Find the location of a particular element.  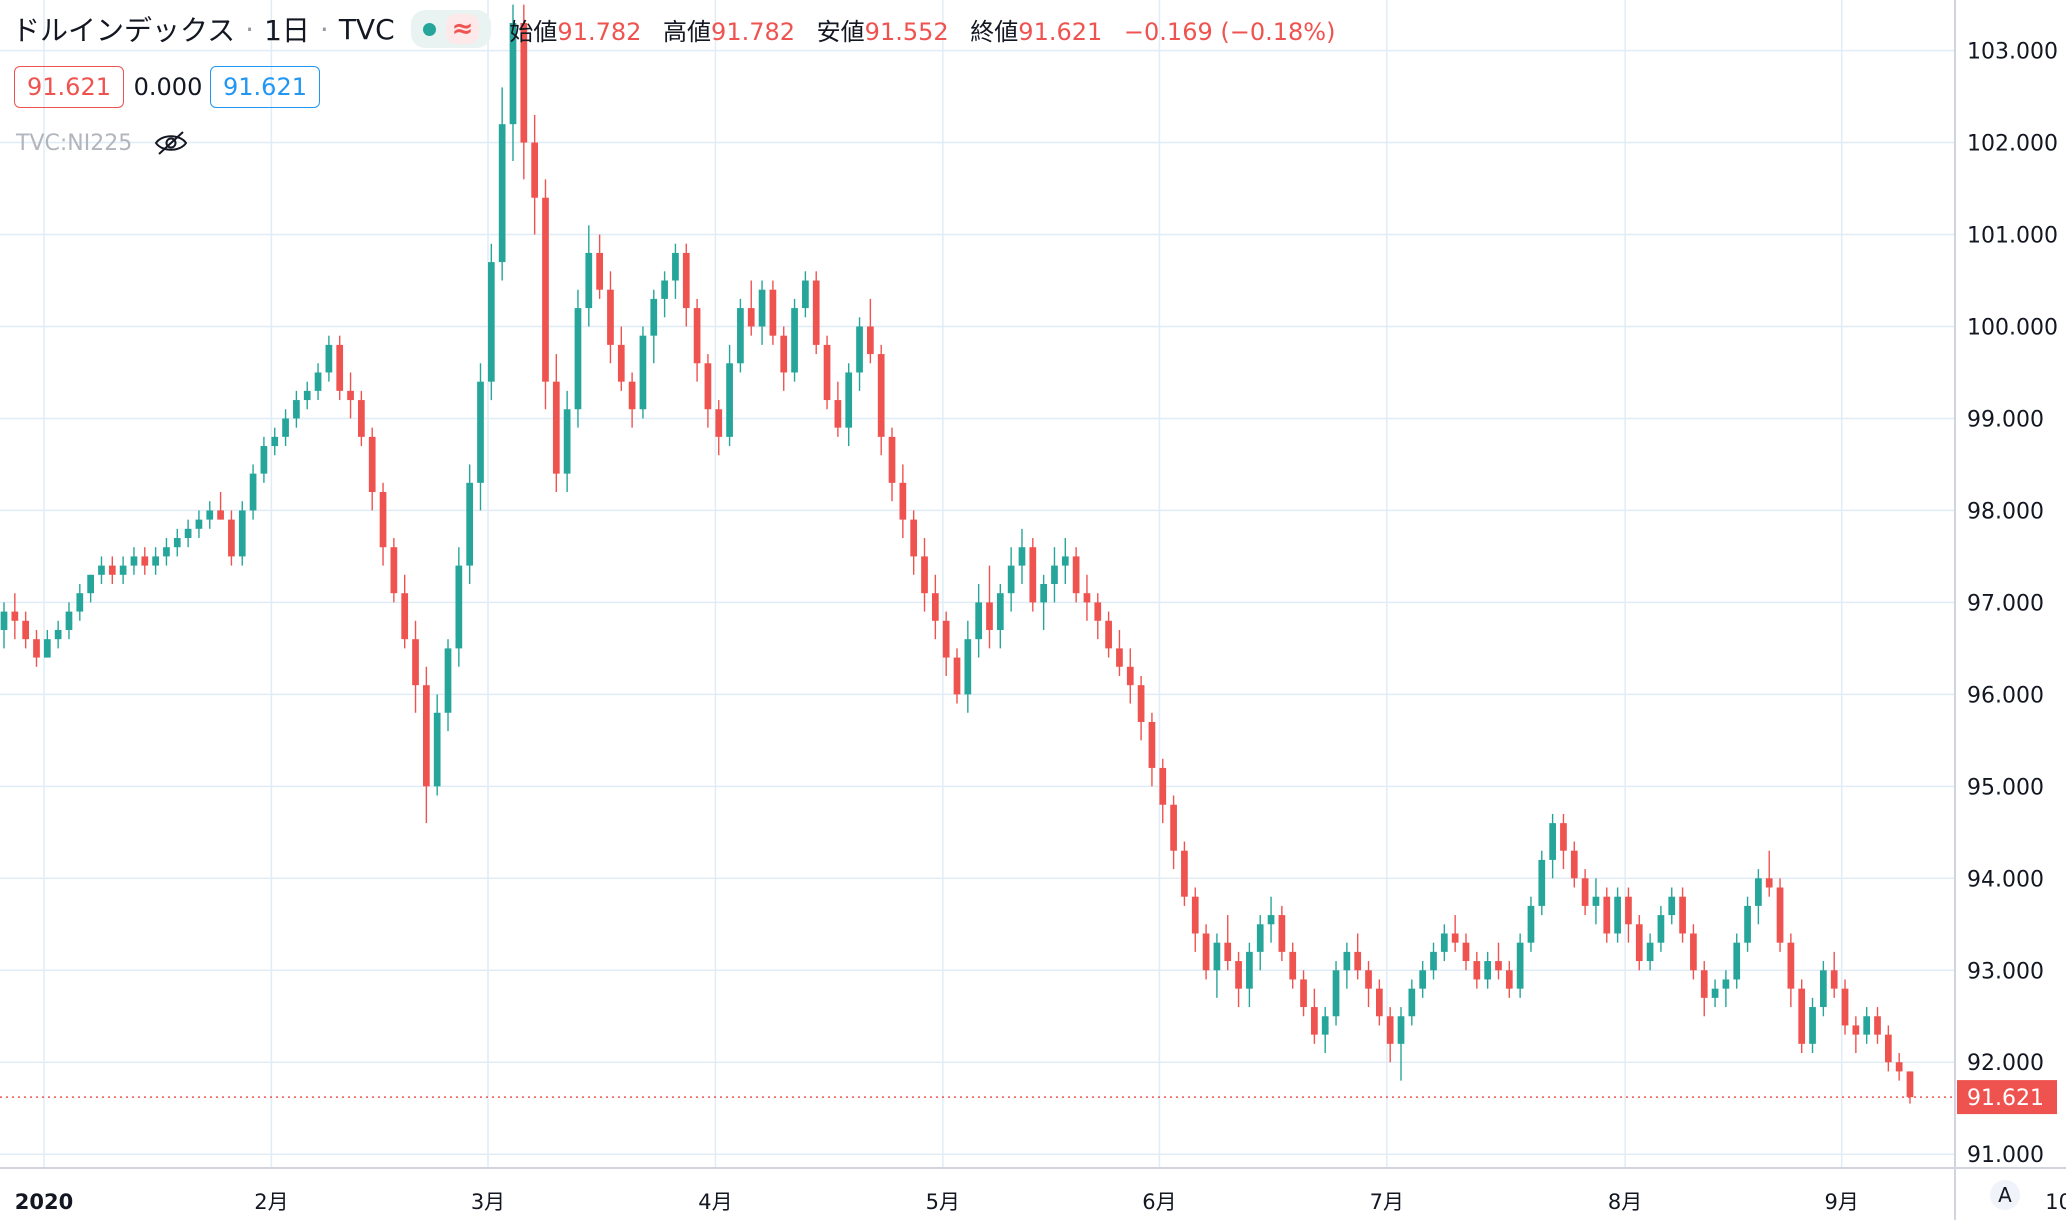

y-tick-label: 96.000 is located at coordinates (2005, 695).